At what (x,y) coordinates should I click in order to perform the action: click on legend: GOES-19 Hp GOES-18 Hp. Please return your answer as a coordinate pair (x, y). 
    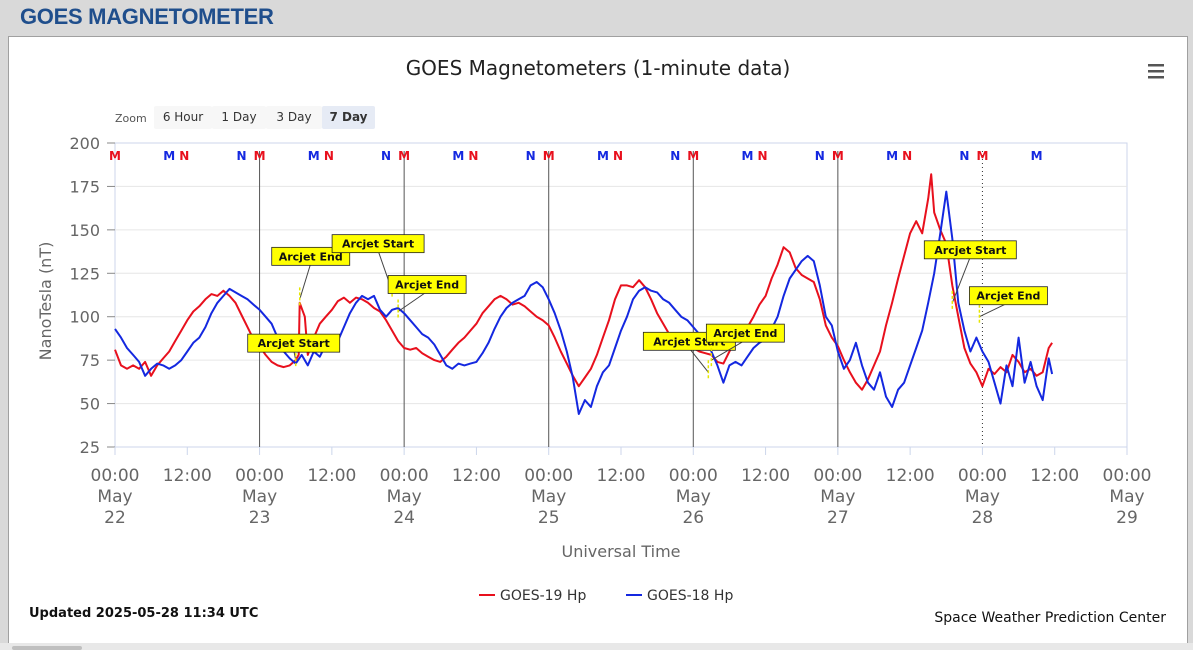
    Looking at the image, I should click on (606, 596).